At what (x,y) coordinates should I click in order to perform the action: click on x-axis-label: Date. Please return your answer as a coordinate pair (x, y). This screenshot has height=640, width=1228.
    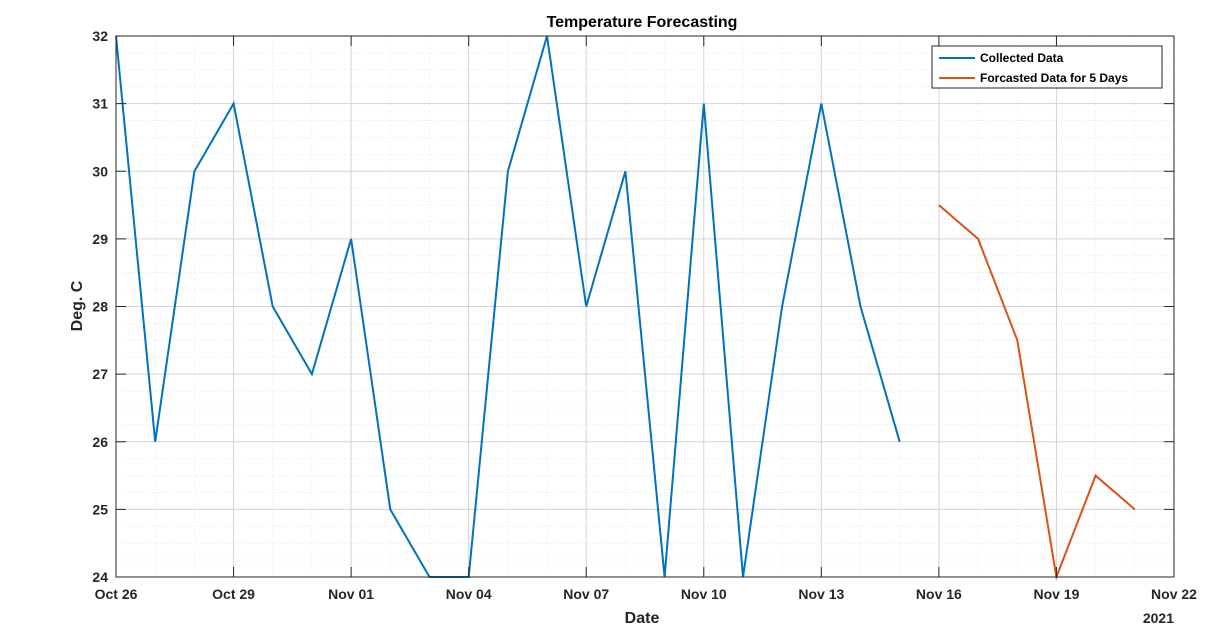
    Looking at the image, I should click on (642, 618).